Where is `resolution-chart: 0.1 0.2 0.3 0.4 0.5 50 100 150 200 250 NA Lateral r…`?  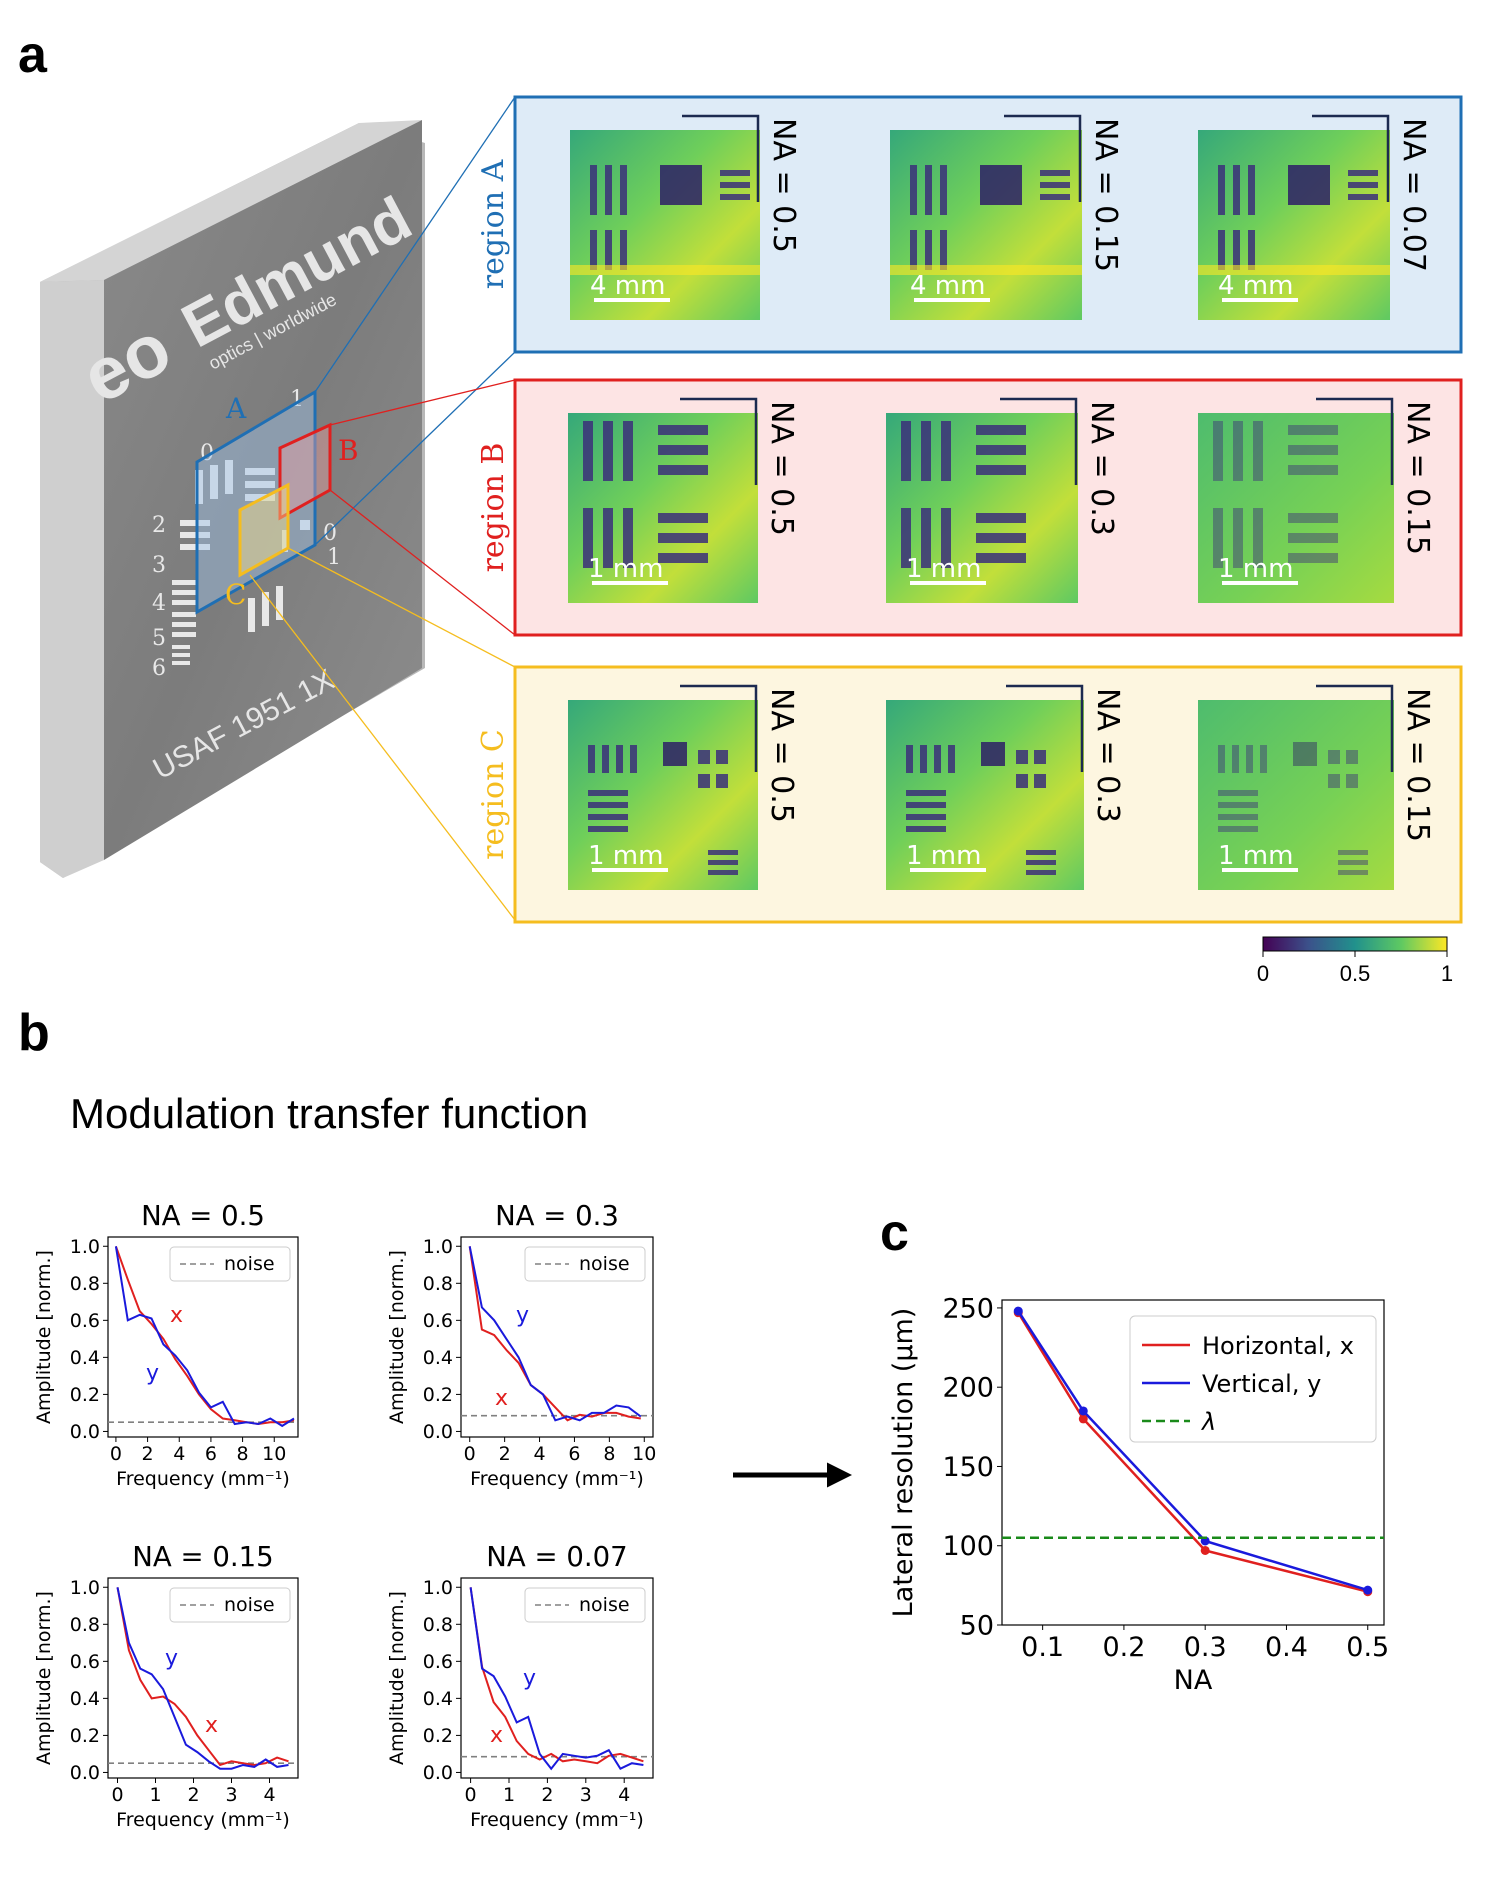
resolution-chart: 0.1 0.2 0.3 0.4 0.5 50 100 150 200 250 NA Lateral r… is located at coordinates (1138, 1494).